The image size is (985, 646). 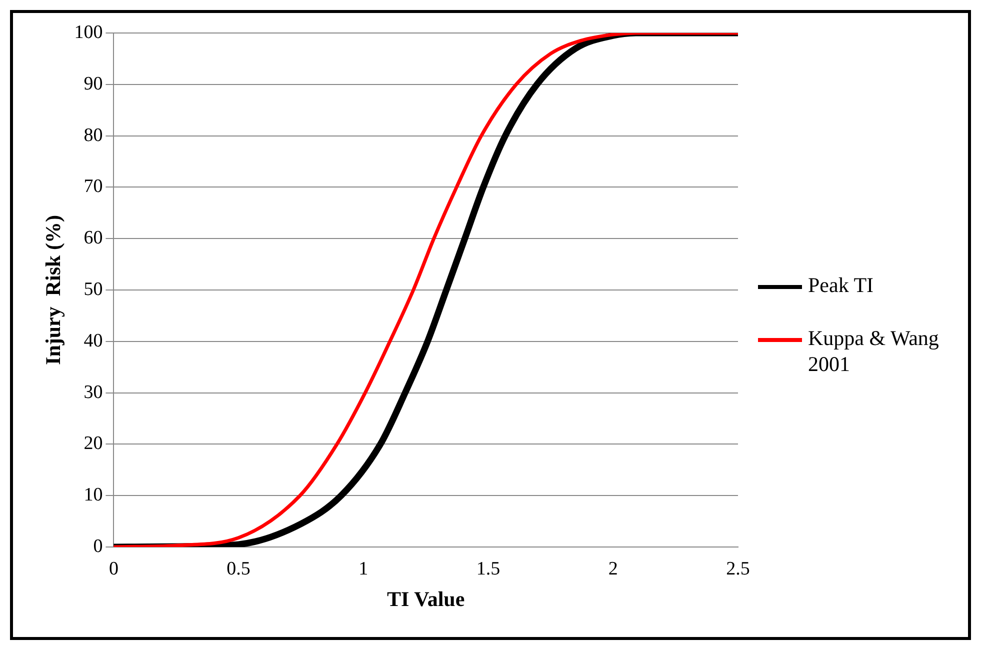 I want to click on x-tick-label: 0, so click(x=113, y=569).